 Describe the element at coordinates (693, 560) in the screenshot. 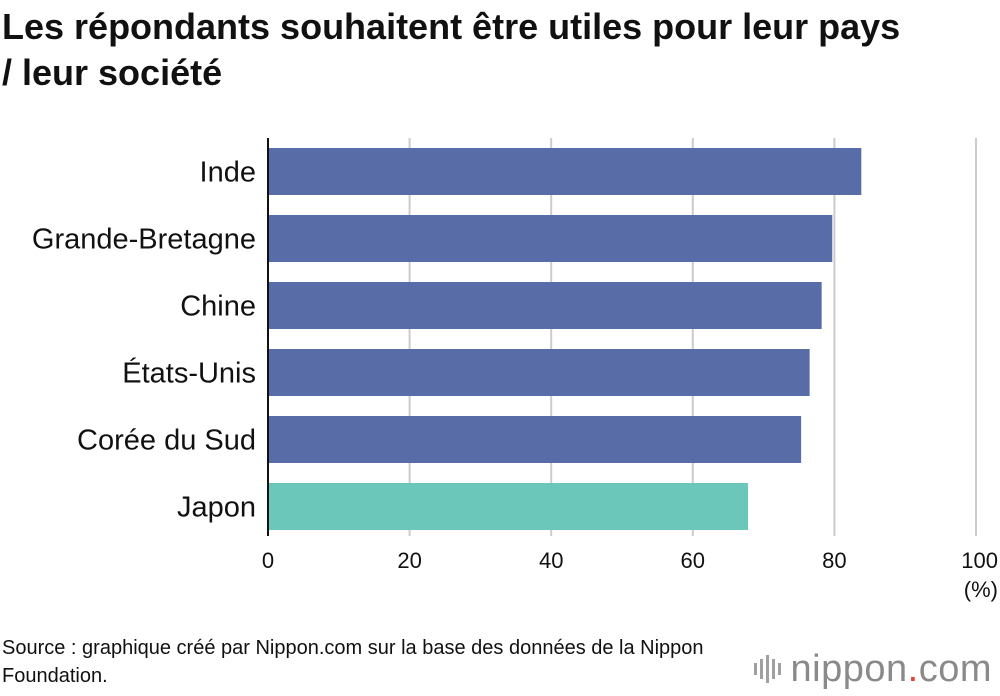

I see `tick-label: 60` at that location.